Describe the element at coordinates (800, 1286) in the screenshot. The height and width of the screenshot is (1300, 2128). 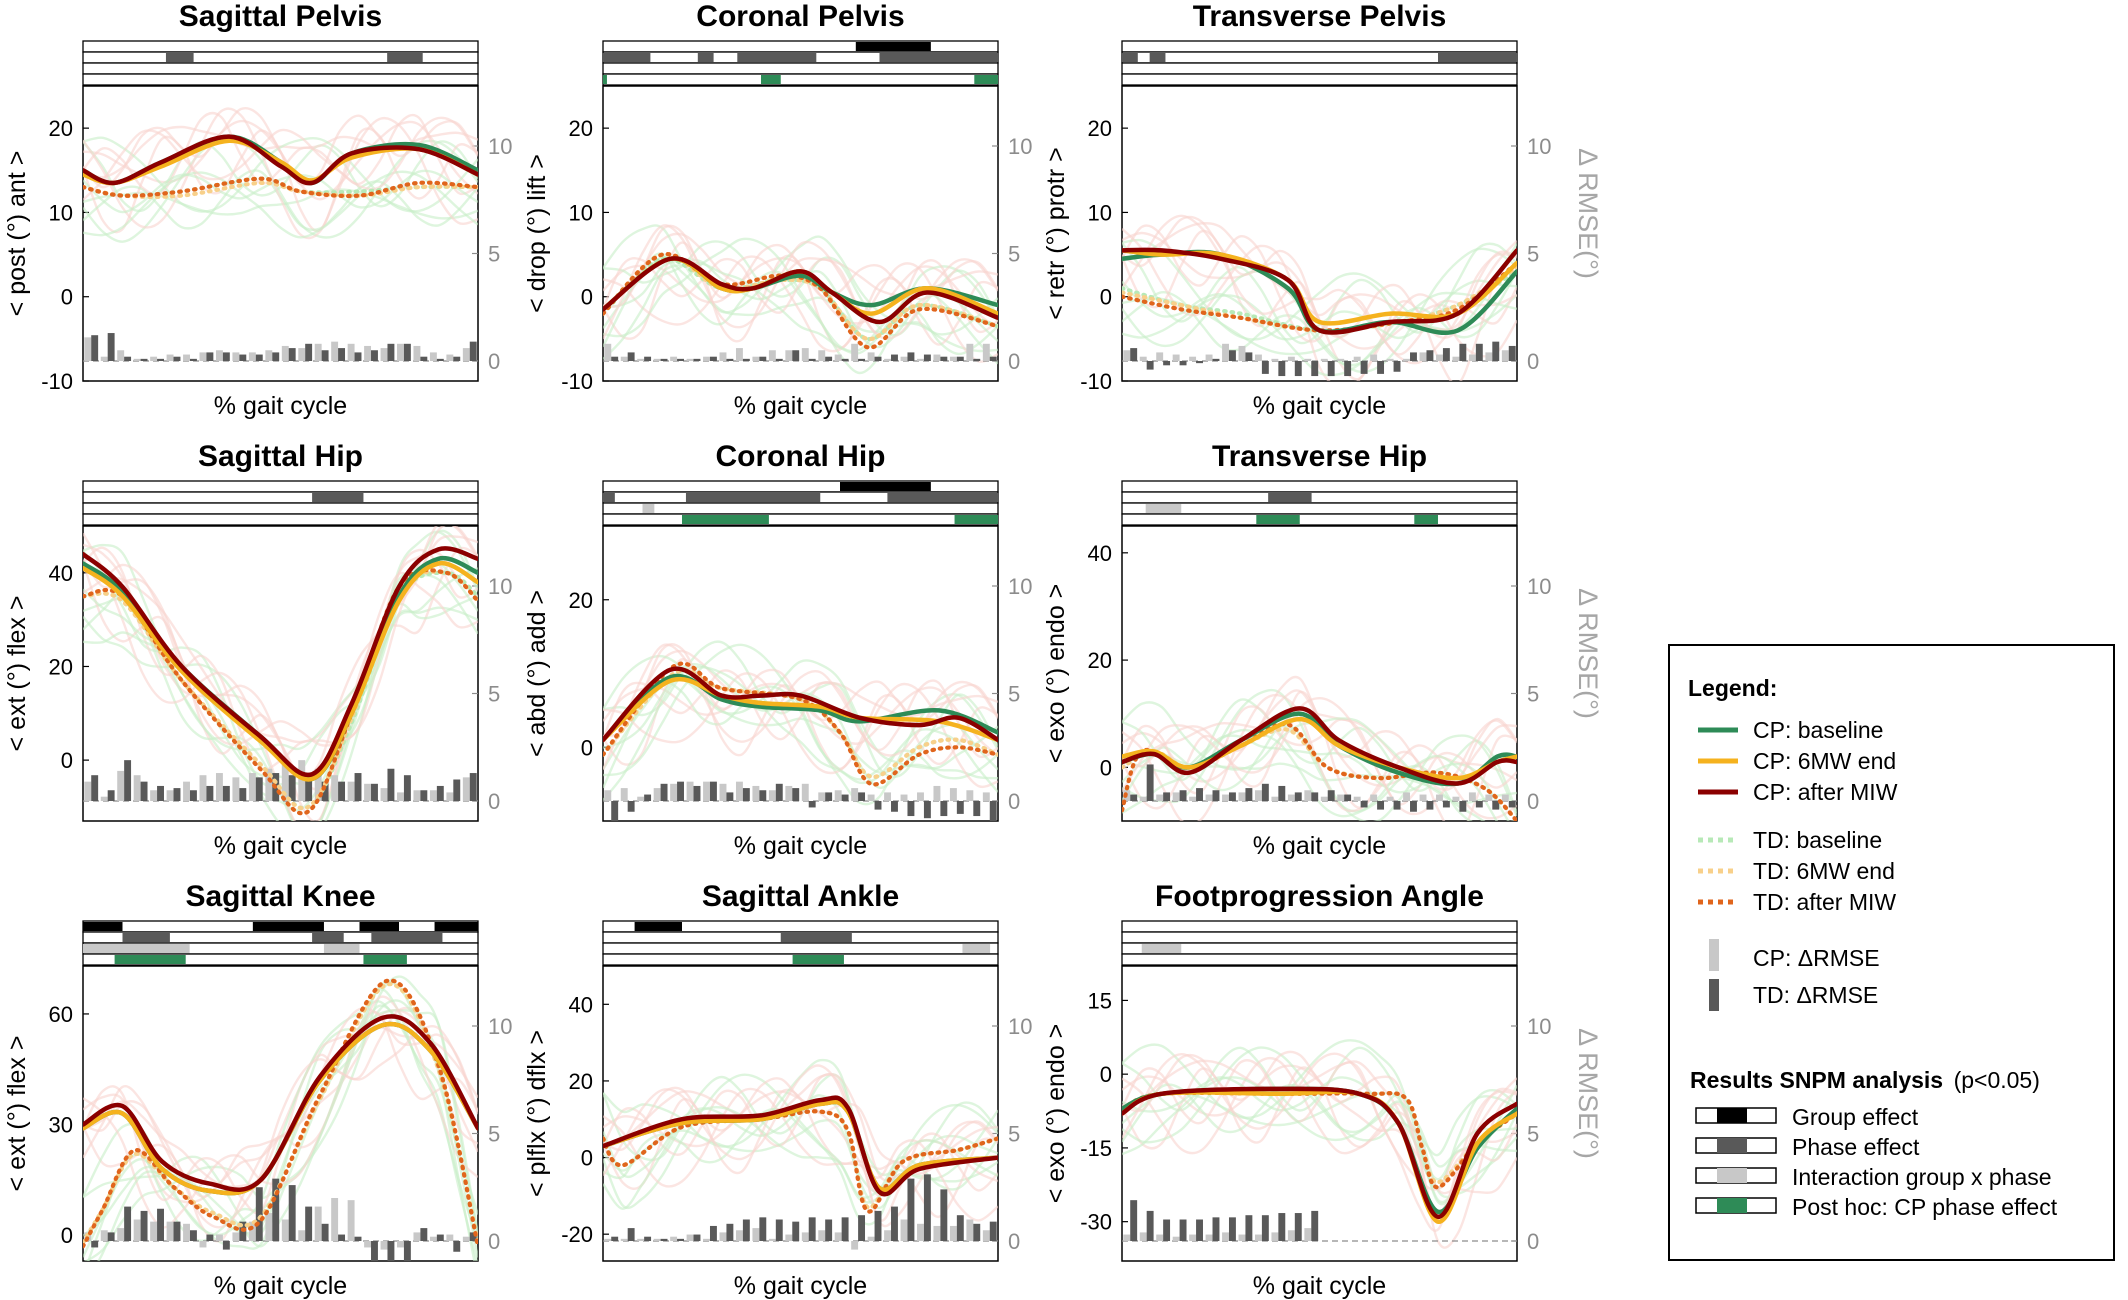
I see `x-axis-label: % gait cycle` at that location.